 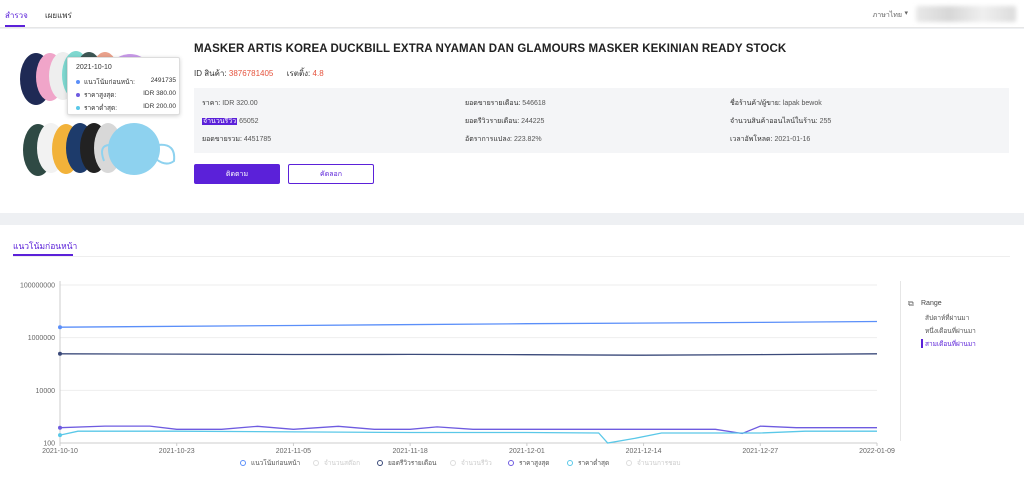 I want to click on legend-monthly-reviews: ยอดรีวิวรายเดือน, so click(x=406, y=463).